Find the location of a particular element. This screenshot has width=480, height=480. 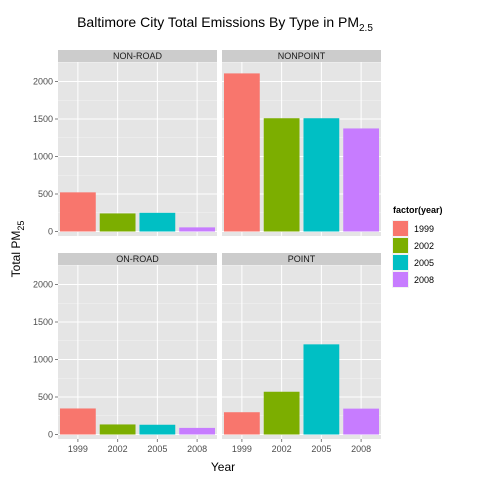

bar-nonpoint-2008 is located at coordinates (361, 180).